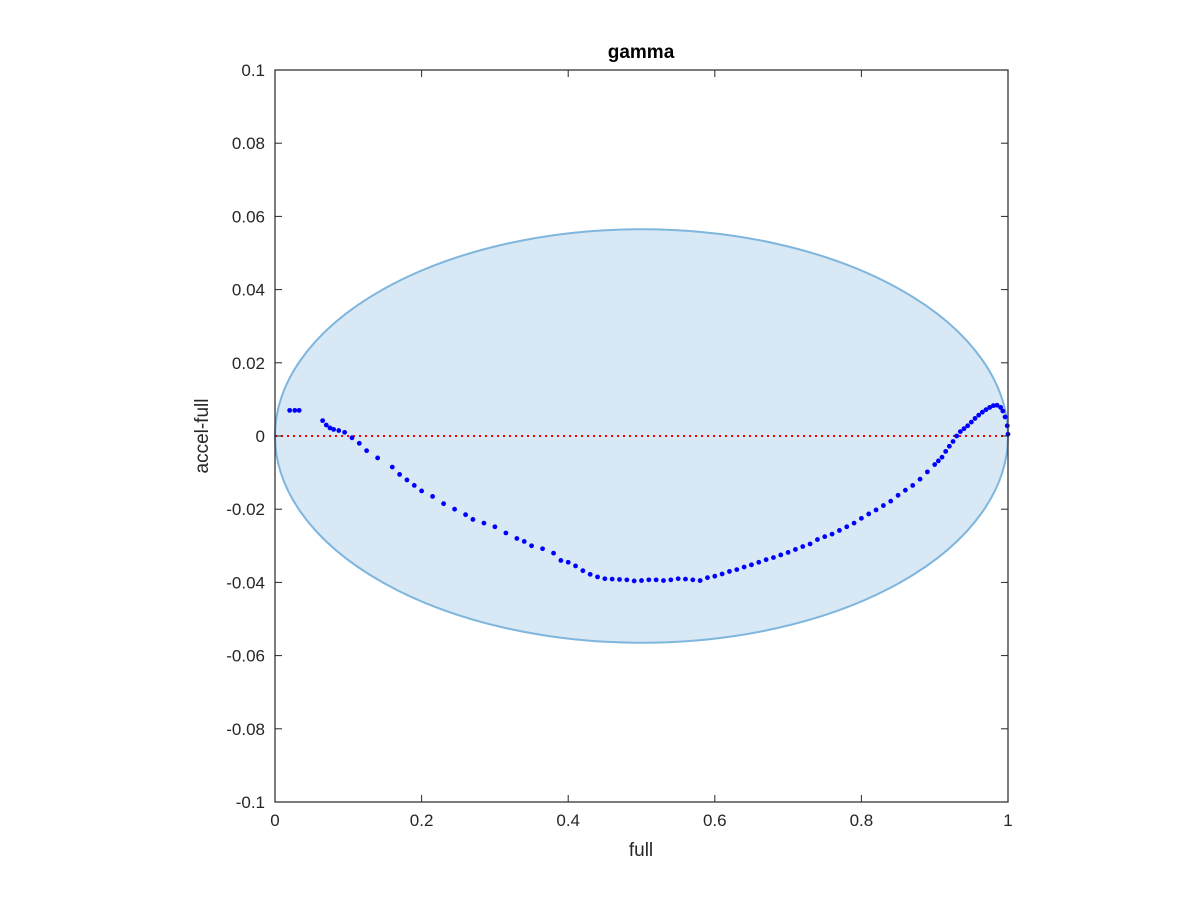 The height and width of the screenshot is (900, 1200). What do you see at coordinates (245, 656) in the screenshot?
I see `y-tick-label: -0.06` at bounding box center [245, 656].